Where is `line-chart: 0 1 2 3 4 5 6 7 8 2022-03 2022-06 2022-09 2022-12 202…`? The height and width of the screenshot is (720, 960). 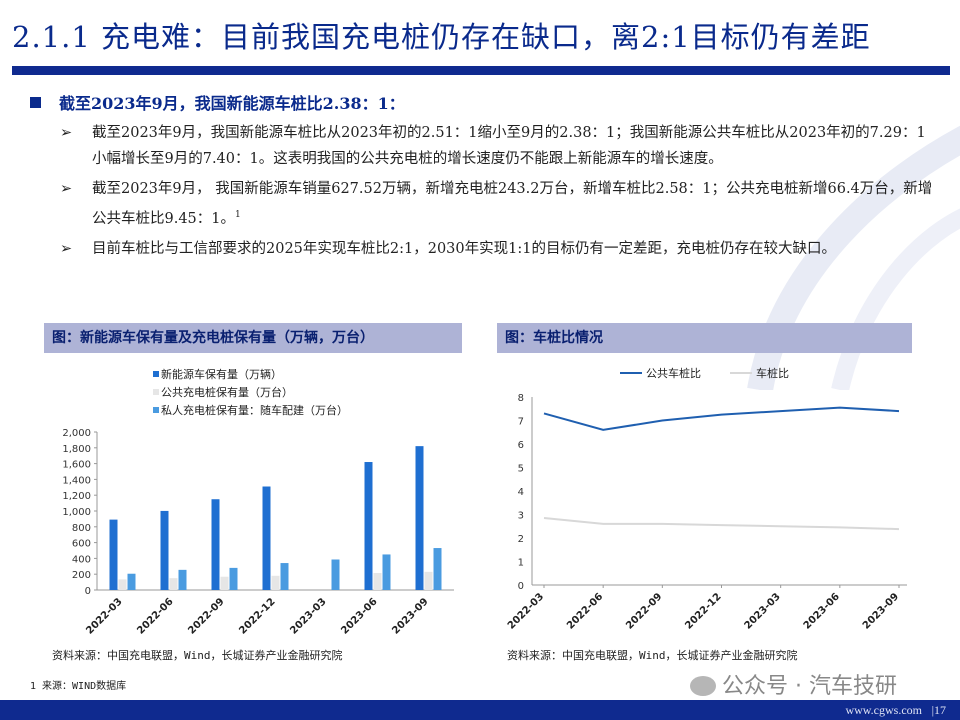 line-chart: 0 1 2 3 4 5 6 7 8 2022-03 2022-06 2022-09 2022-12 202… is located at coordinates (706, 512).